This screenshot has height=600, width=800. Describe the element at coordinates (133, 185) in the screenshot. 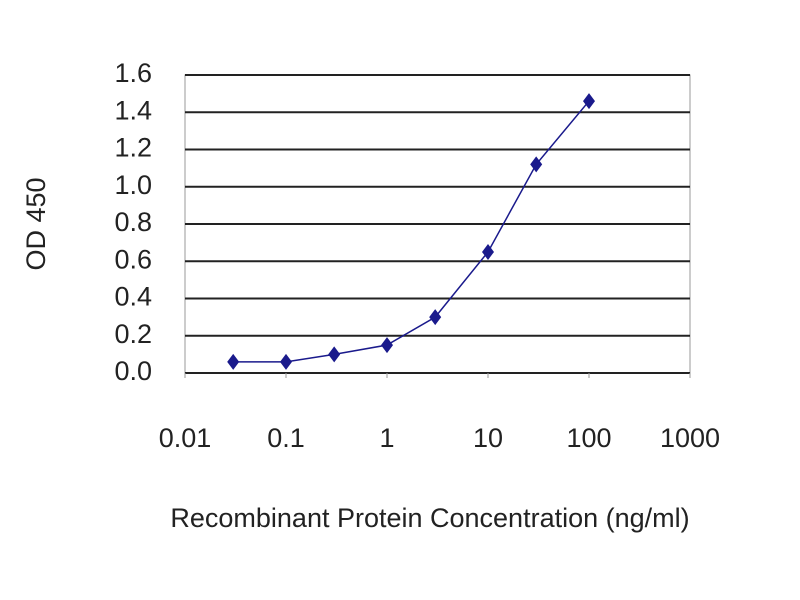

I see `y-tick-label: 1.0` at that location.